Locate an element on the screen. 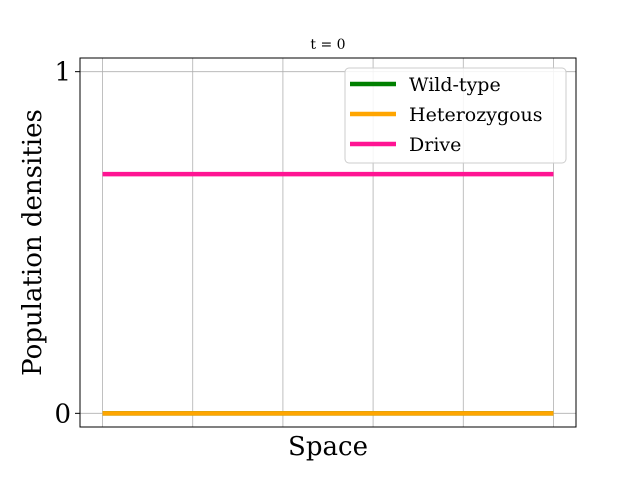  legend: Wild-type Heterozygous Drive is located at coordinates (455, 115).